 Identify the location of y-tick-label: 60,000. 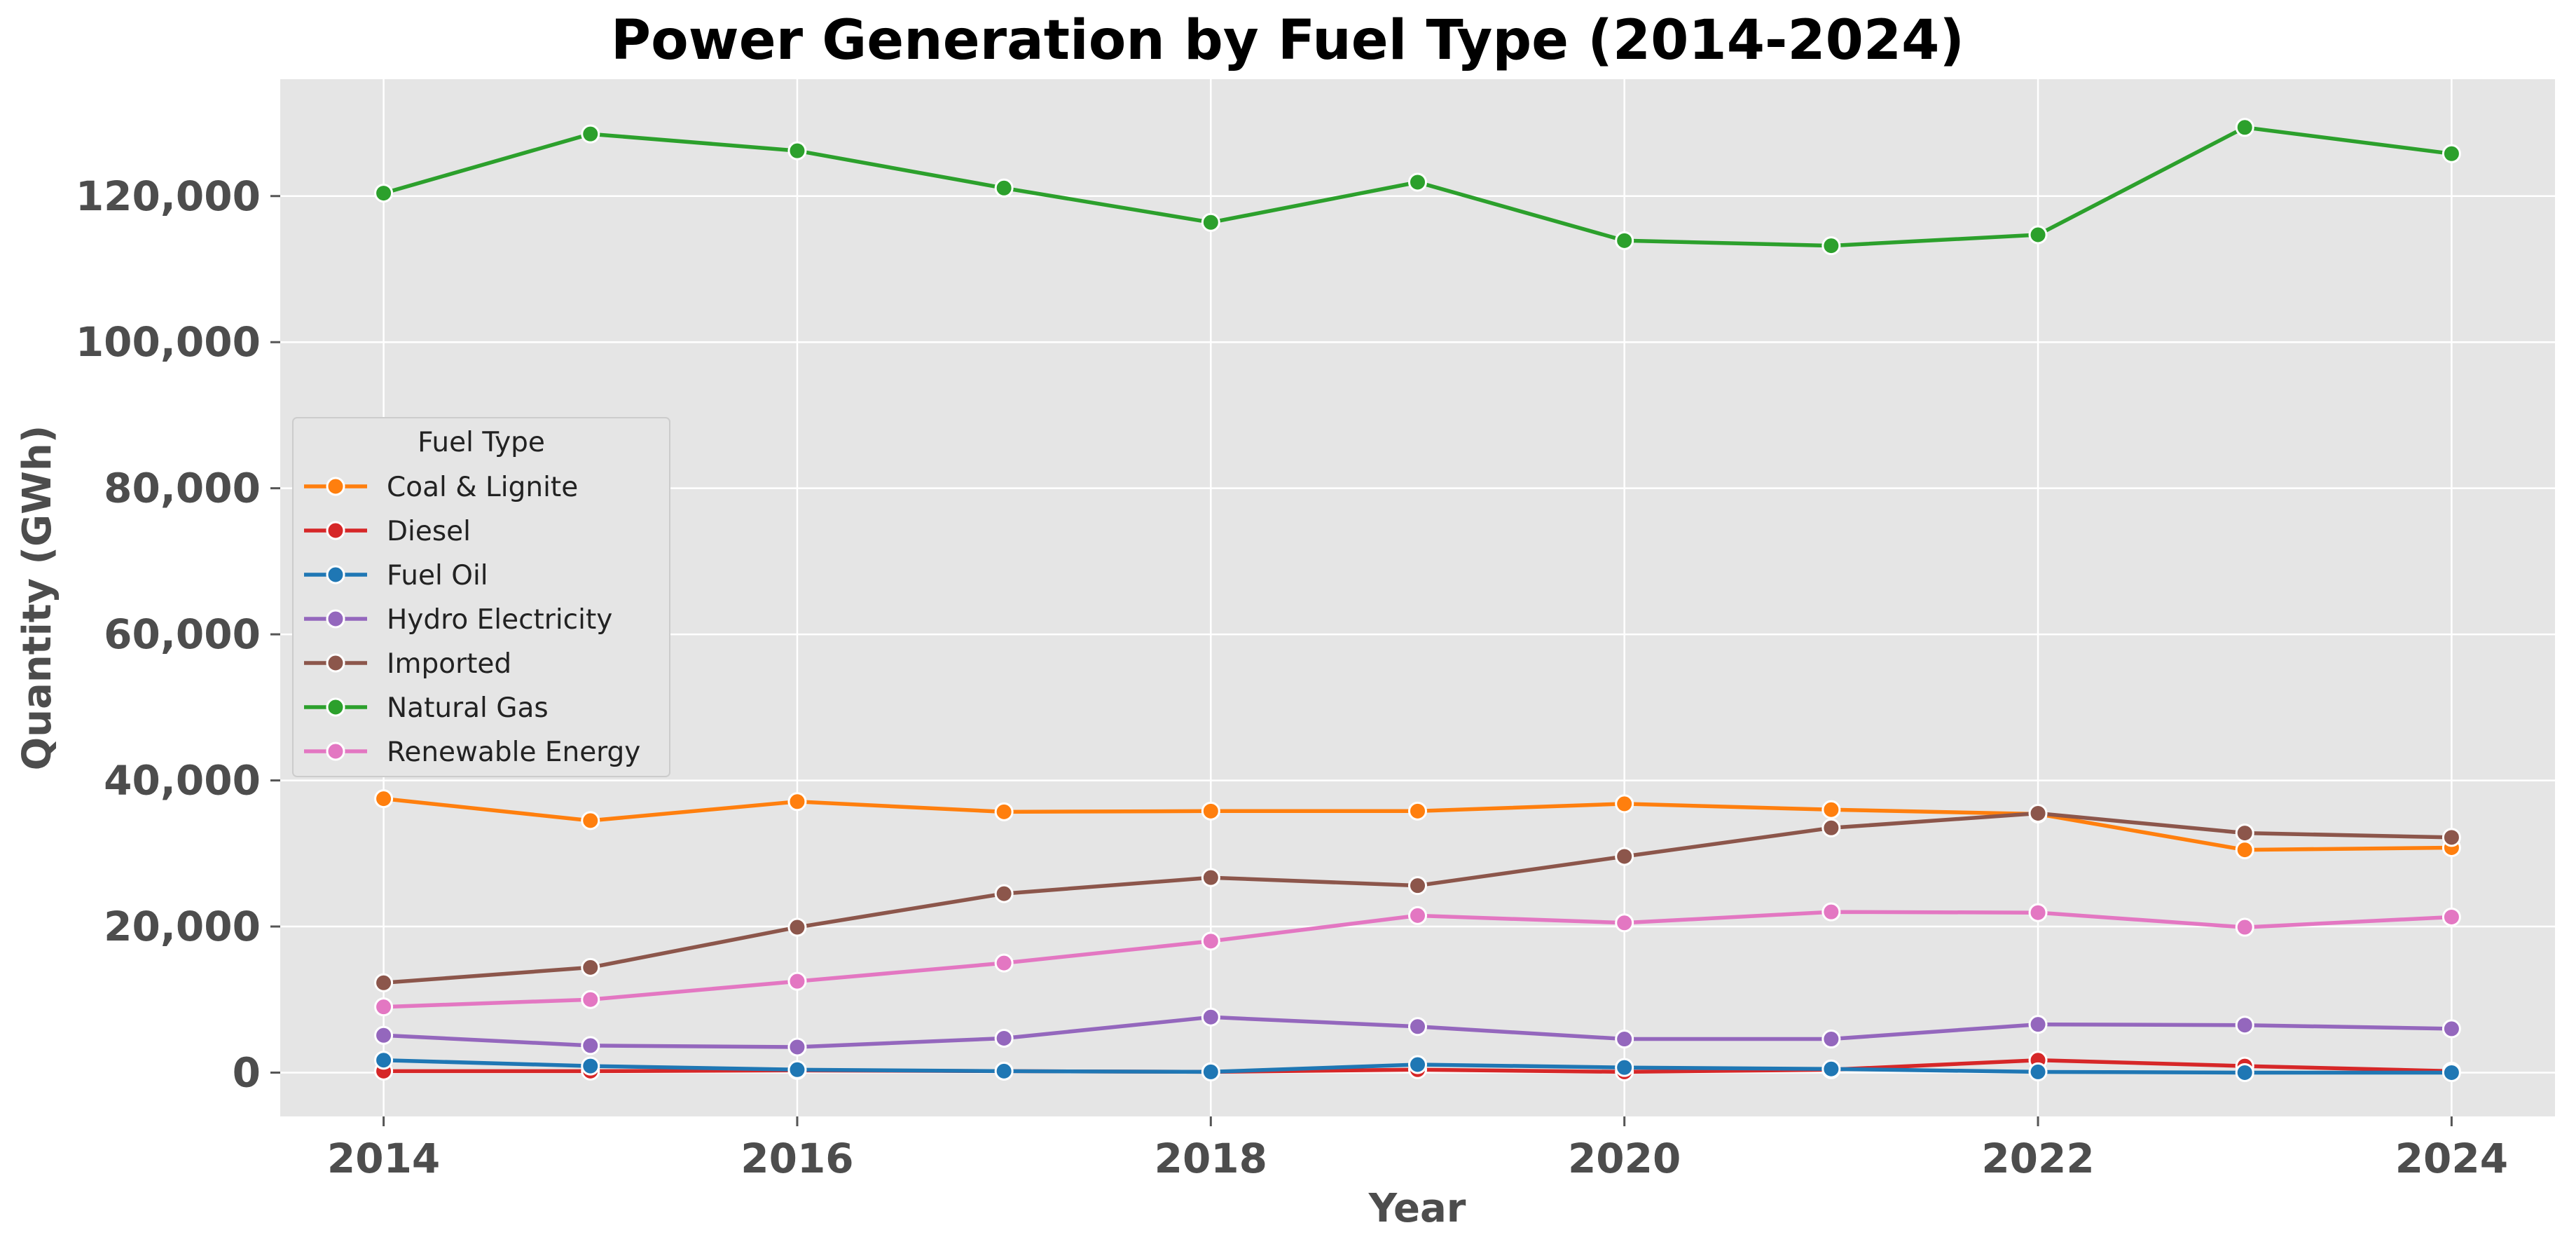
(182, 634).